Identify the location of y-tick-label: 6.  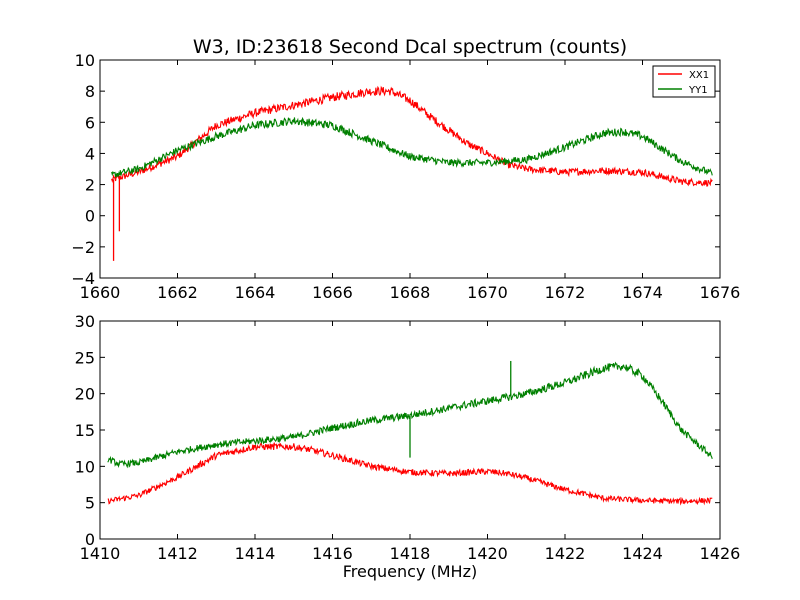
(90, 122).